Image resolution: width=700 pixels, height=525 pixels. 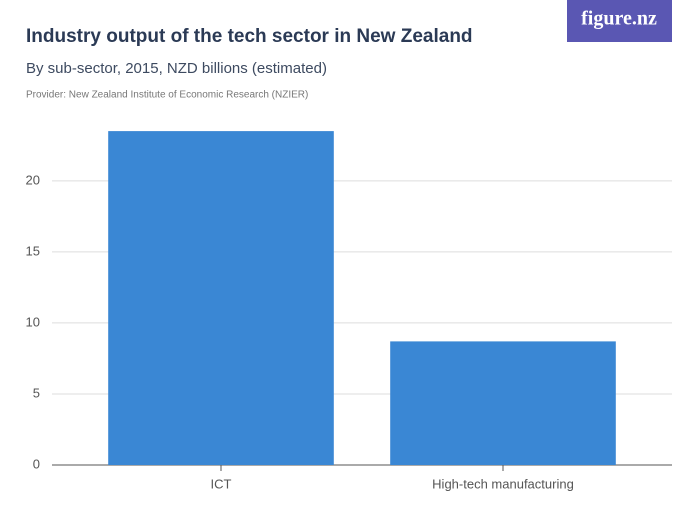 What do you see at coordinates (33, 179) in the screenshot?
I see `y-tick-label: 20` at bounding box center [33, 179].